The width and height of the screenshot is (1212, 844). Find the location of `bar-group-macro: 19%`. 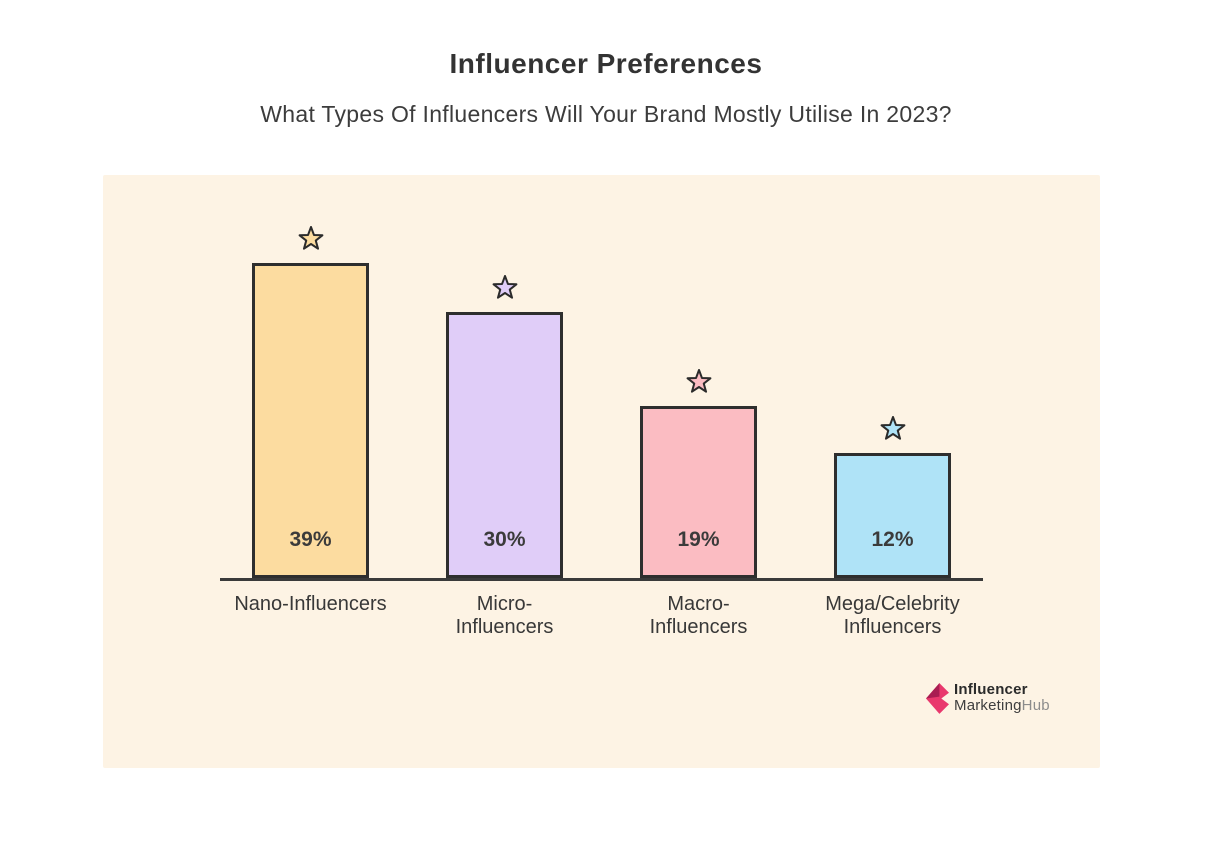

bar-group-macro: 19% is located at coordinates (699, 473).